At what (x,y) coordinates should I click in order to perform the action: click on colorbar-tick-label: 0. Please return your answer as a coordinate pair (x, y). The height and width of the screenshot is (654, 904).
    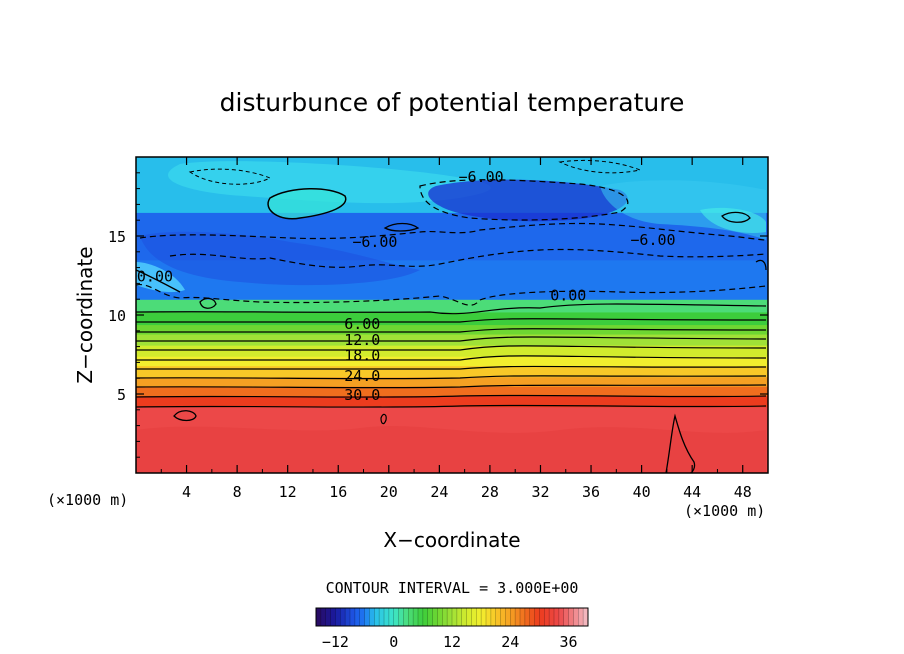
    Looking at the image, I should click on (393, 642).